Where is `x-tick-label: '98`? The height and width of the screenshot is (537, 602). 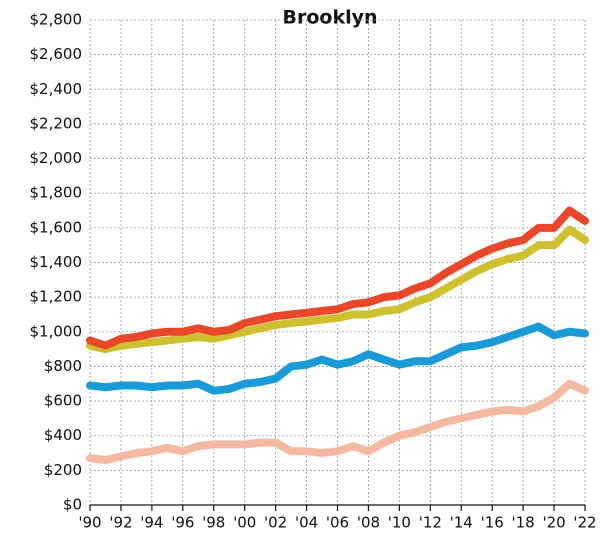 x-tick-label: '98 is located at coordinates (213, 523).